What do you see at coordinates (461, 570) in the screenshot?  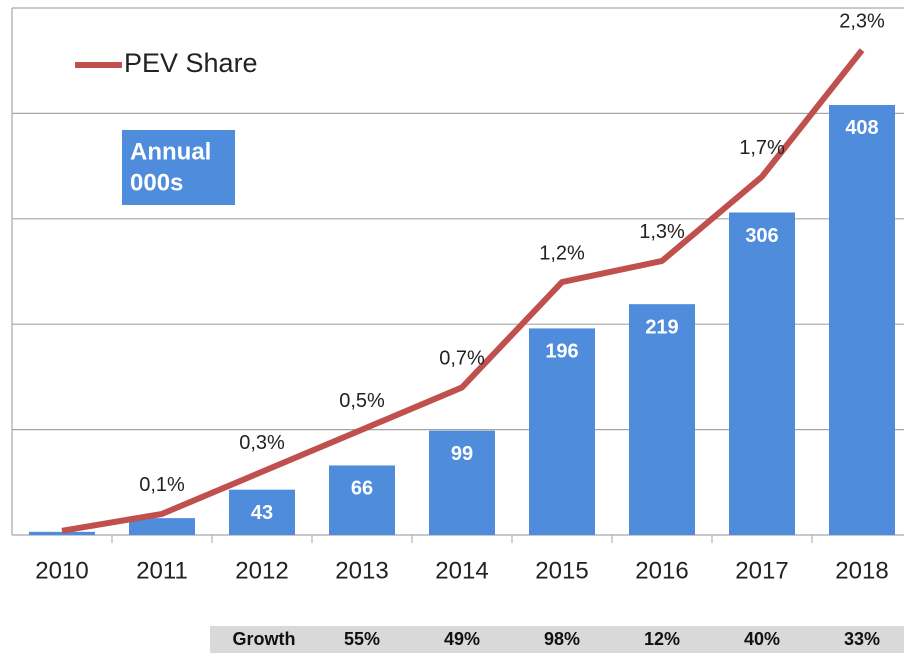 I see `x-tick-label: 2014` at bounding box center [461, 570].